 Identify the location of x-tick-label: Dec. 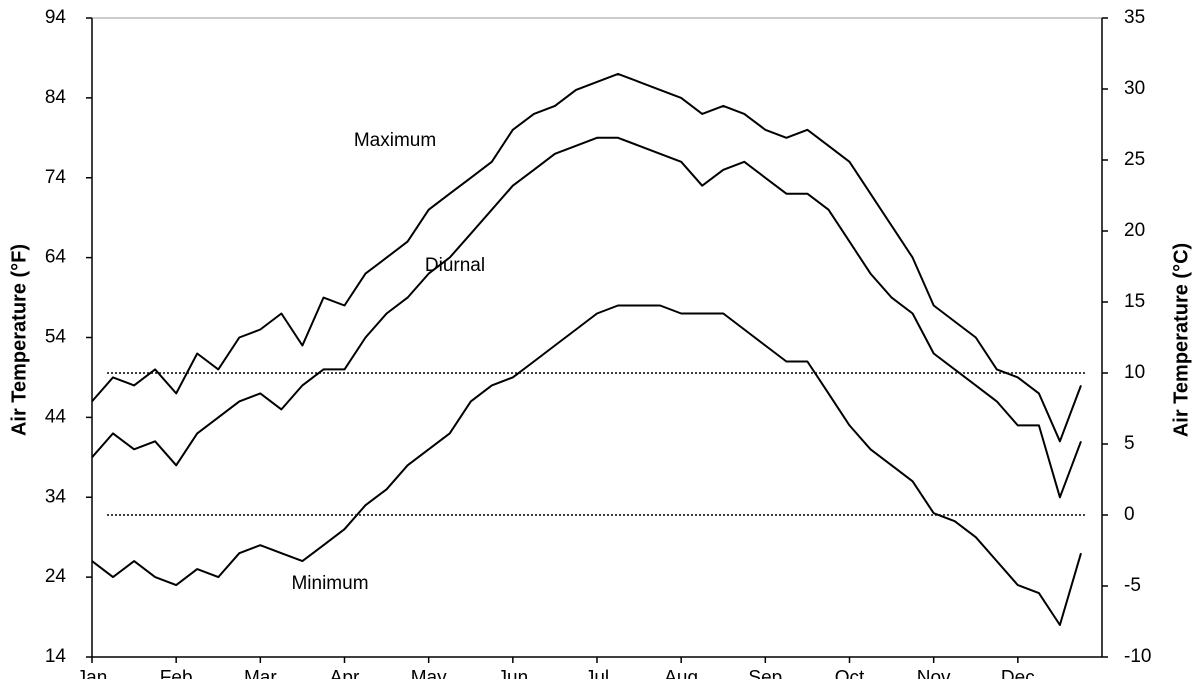
(1018, 673).